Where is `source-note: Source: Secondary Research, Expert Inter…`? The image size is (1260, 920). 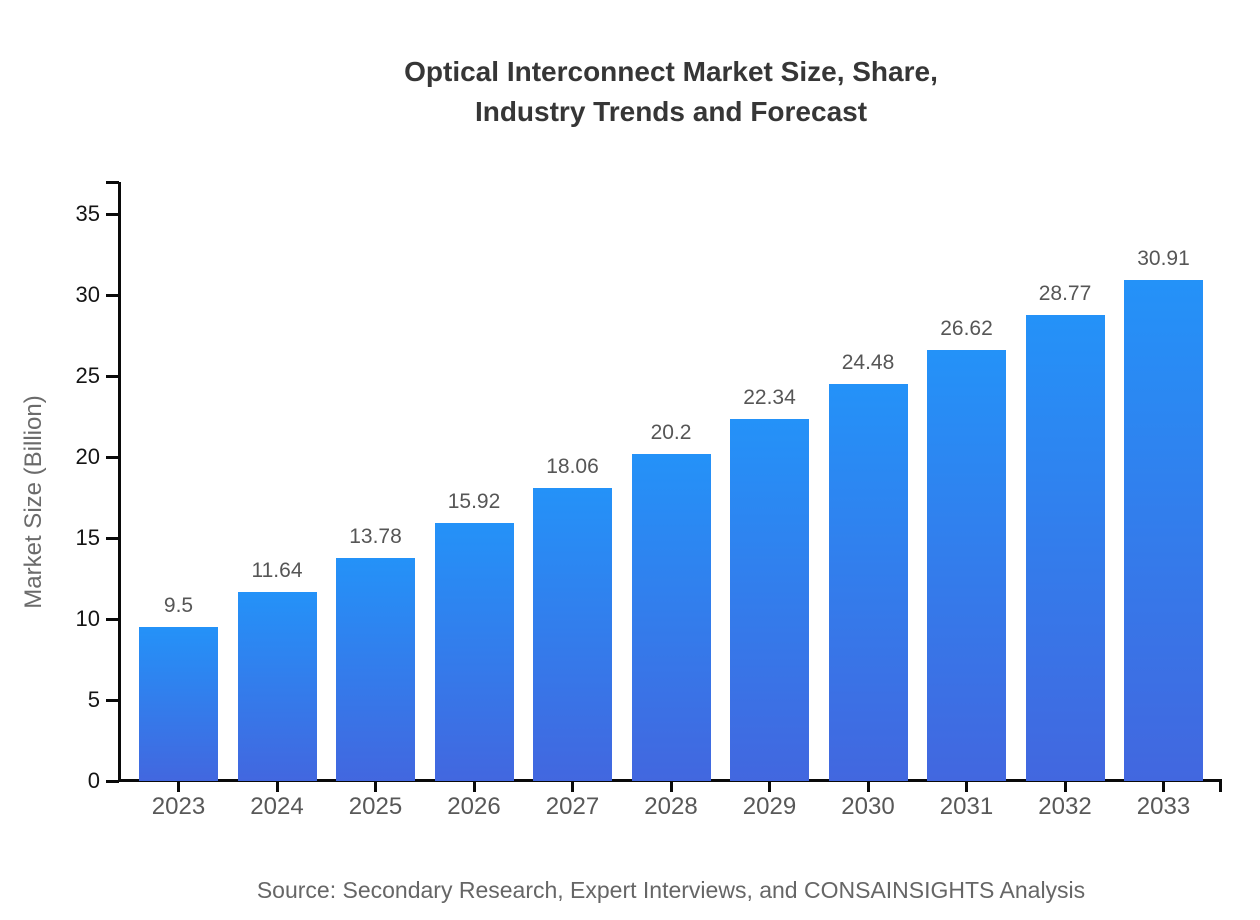
source-note: Source: Secondary Research, Expert Inter… is located at coordinates (671, 890).